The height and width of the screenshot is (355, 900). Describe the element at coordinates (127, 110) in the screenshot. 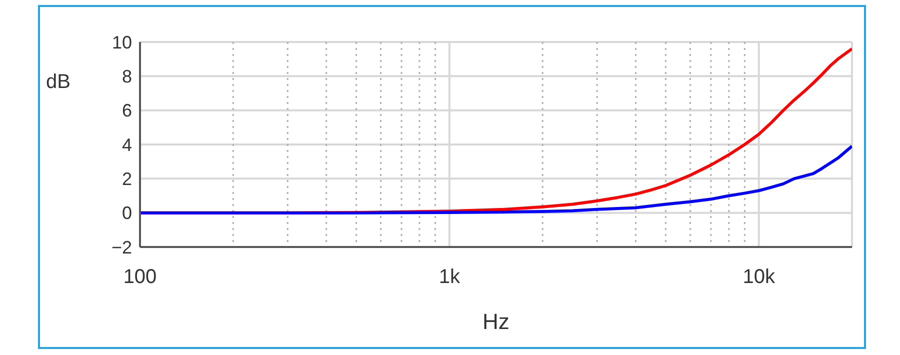

I see `y-tick-label: 6` at that location.